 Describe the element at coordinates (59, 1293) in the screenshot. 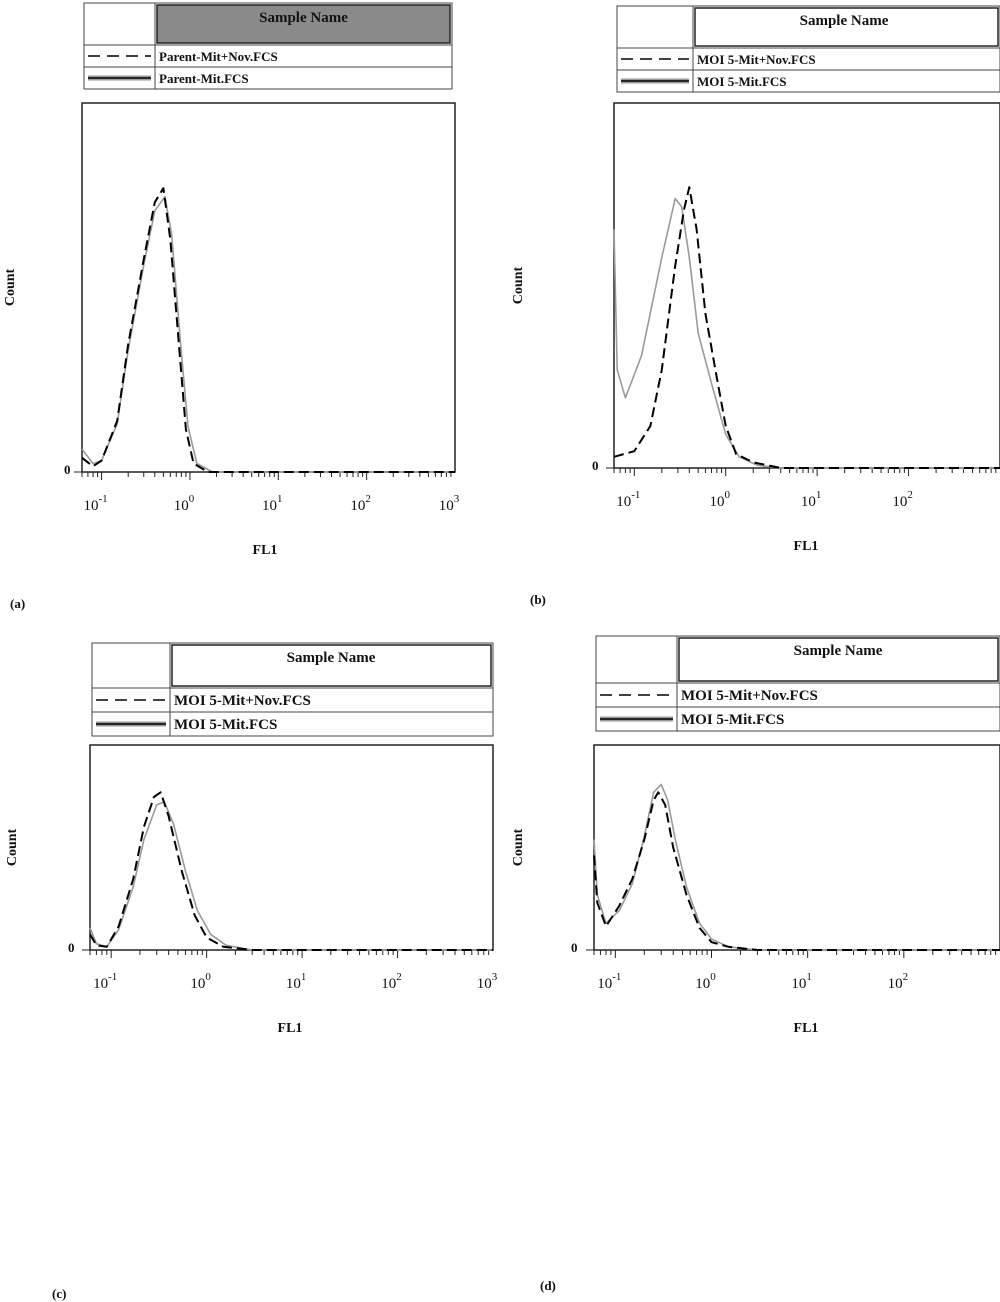

I see `panel-label: (c)` at that location.